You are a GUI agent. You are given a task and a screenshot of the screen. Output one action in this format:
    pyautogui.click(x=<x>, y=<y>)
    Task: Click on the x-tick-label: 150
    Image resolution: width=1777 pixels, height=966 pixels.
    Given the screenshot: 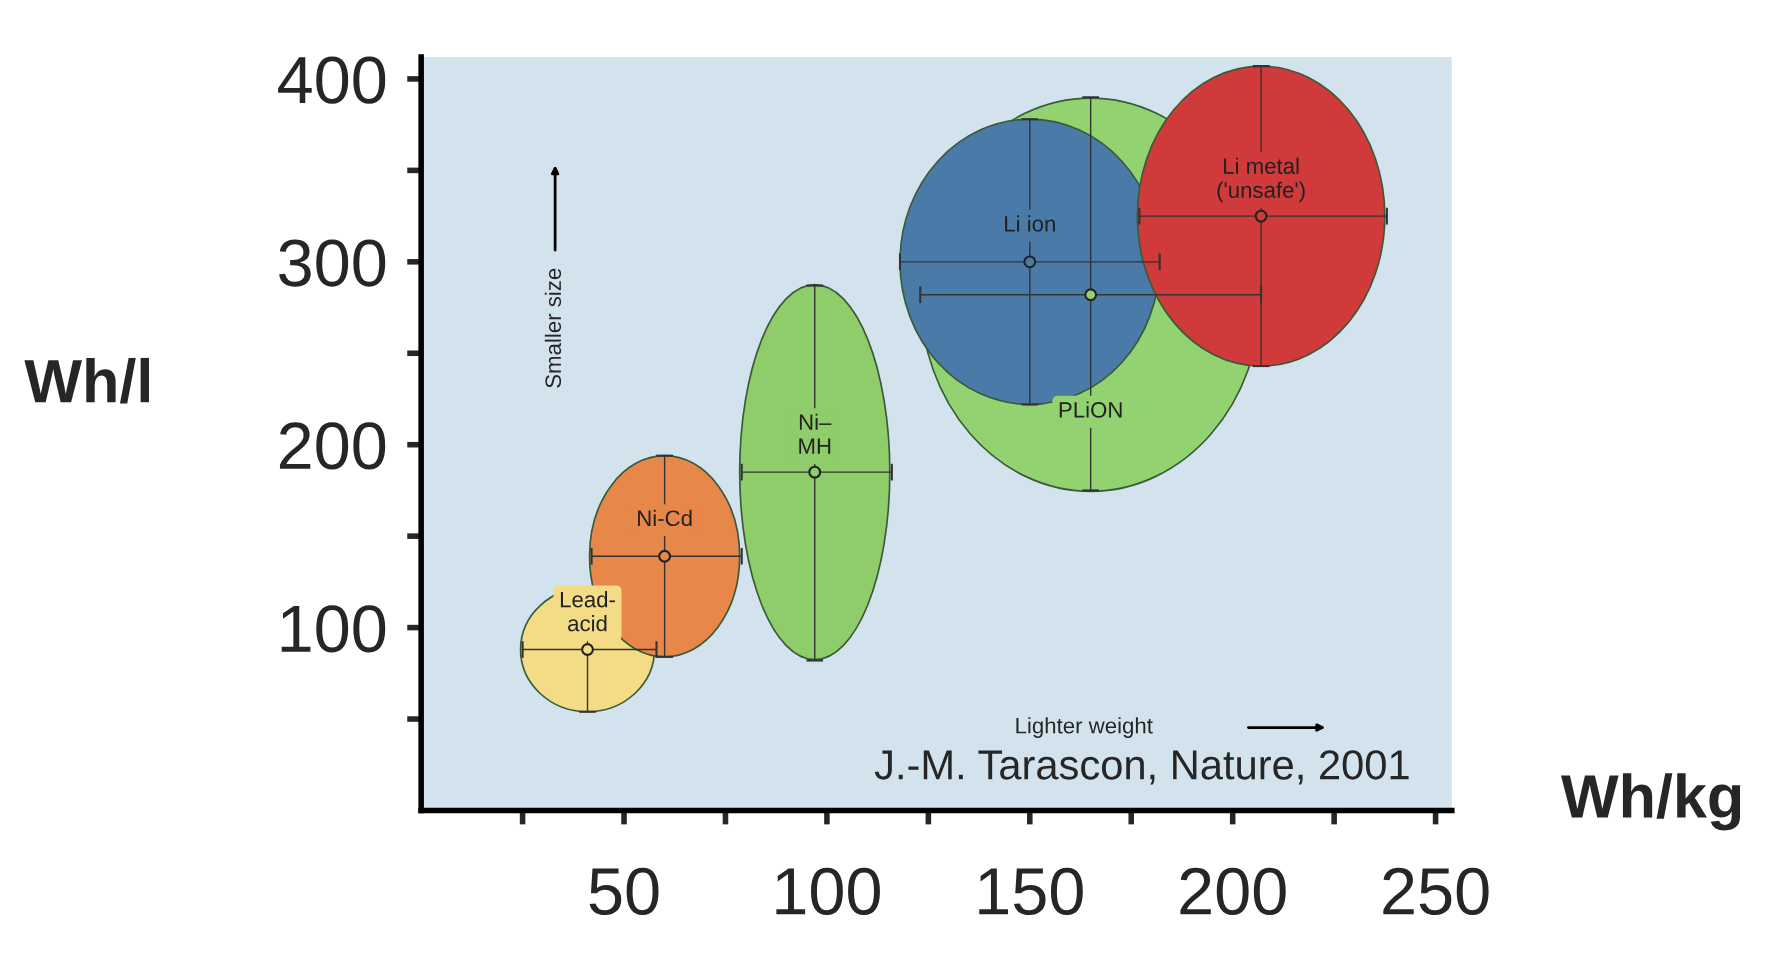 What is the action you would take?
    pyautogui.click(x=1031, y=891)
    